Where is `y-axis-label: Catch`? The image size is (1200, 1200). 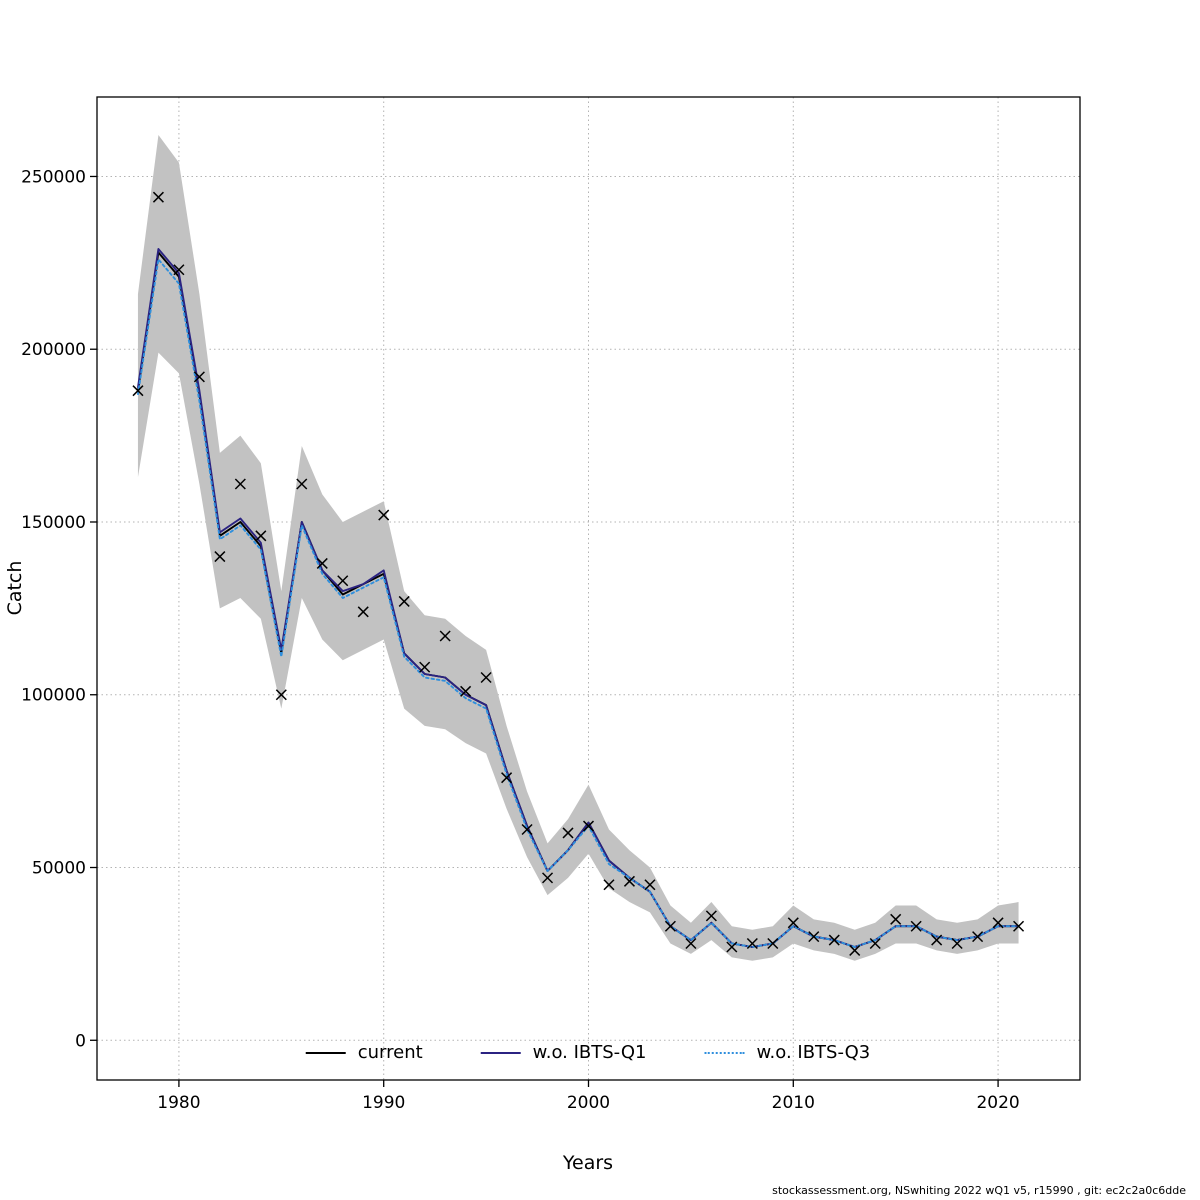
y-axis-label: Catch is located at coordinates (15, 588).